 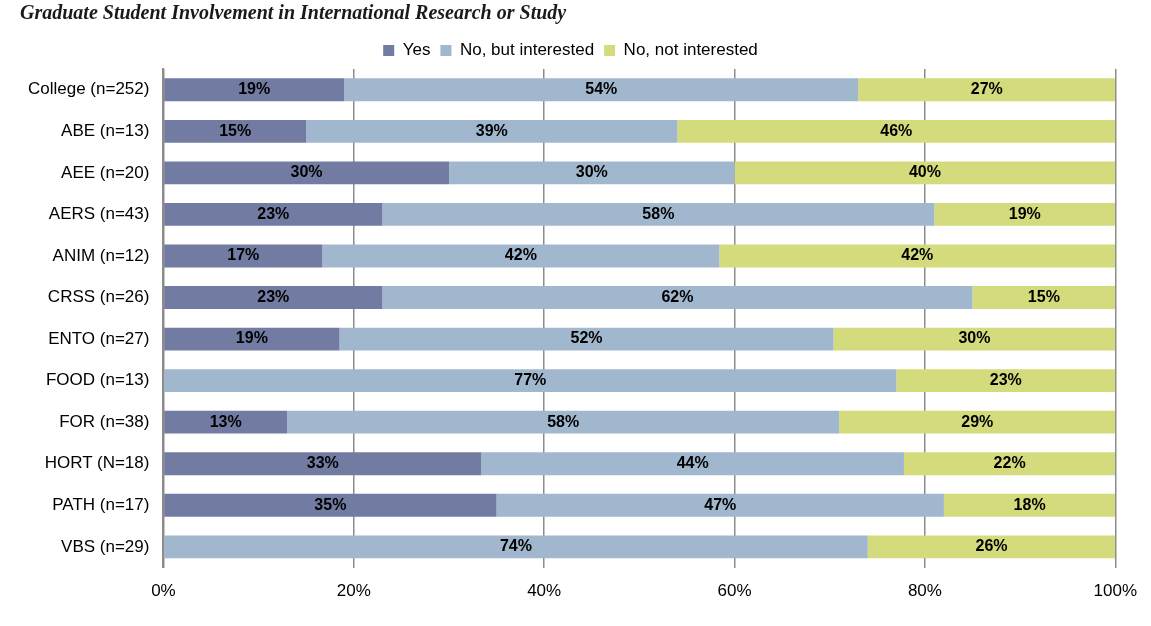 I want to click on data-label: 74%, so click(x=515, y=546).